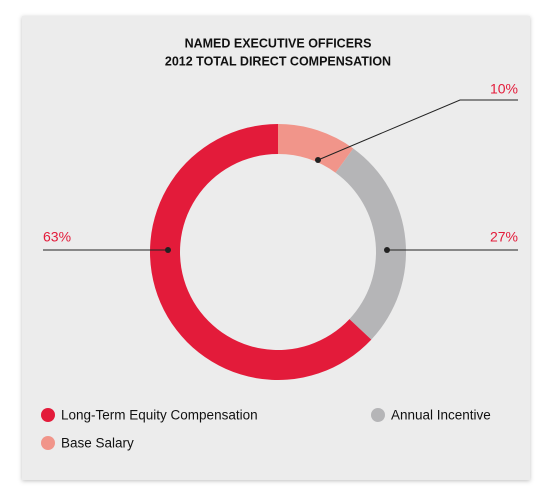  I want to click on value-label: 10%, so click(504, 89).